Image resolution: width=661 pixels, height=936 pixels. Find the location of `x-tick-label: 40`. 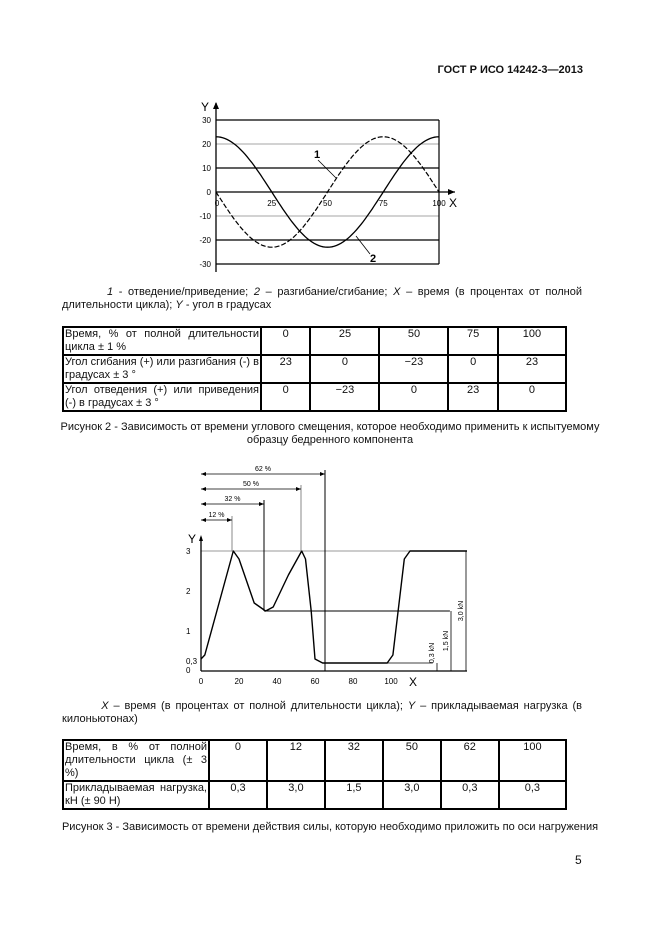

x-tick-label: 40 is located at coordinates (277, 681).